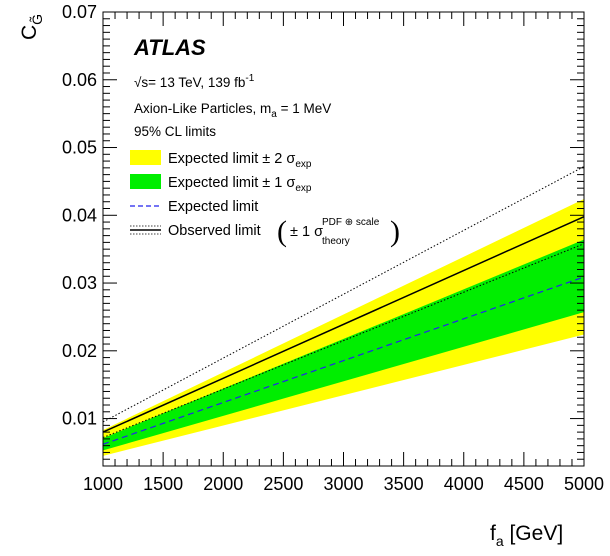 The width and height of the screenshot is (610, 556). What do you see at coordinates (145, 181) in the screenshot?
I see `legend-swatch-1sigma` at bounding box center [145, 181].